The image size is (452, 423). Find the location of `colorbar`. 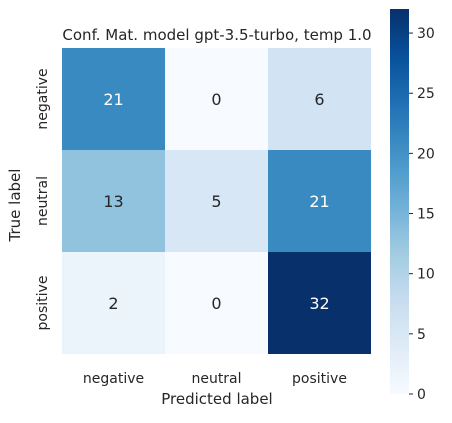

colorbar is located at coordinates (399, 201).